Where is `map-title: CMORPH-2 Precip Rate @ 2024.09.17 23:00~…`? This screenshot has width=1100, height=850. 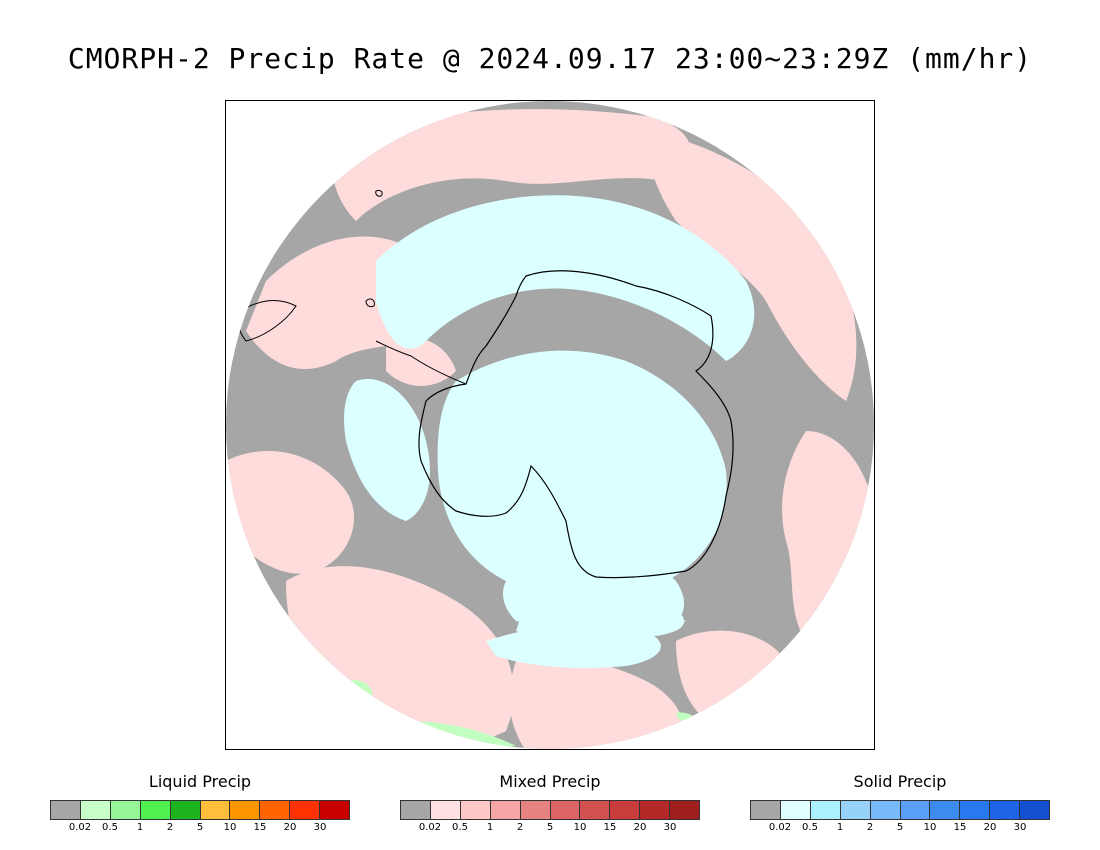
map-title: CMORPH-2 Precip Rate @ 2024.09.17 23:00~… is located at coordinates (550, 58).